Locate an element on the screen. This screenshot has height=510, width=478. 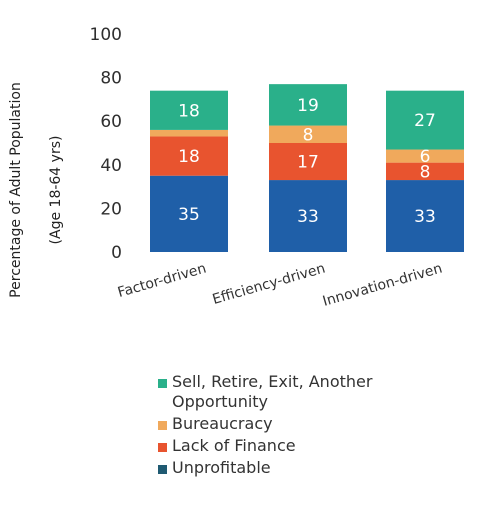
data-label-efficiency-driven-unprofitable: 33 is located at coordinates (308, 217).